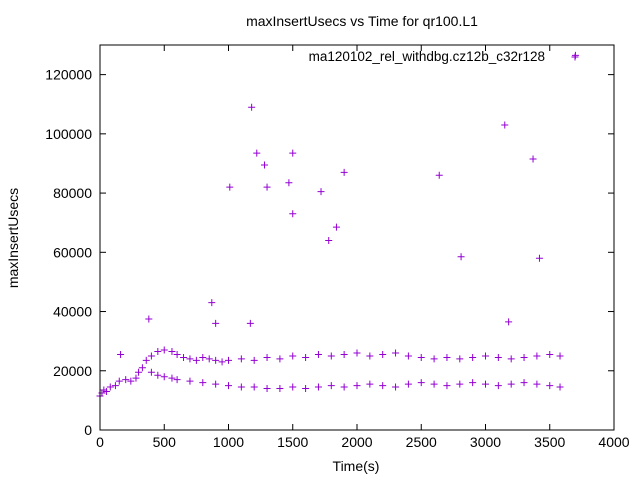 This screenshot has height=480, width=640. What do you see at coordinates (165, 442) in the screenshot?
I see `x-tick-label: 500` at bounding box center [165, 442].